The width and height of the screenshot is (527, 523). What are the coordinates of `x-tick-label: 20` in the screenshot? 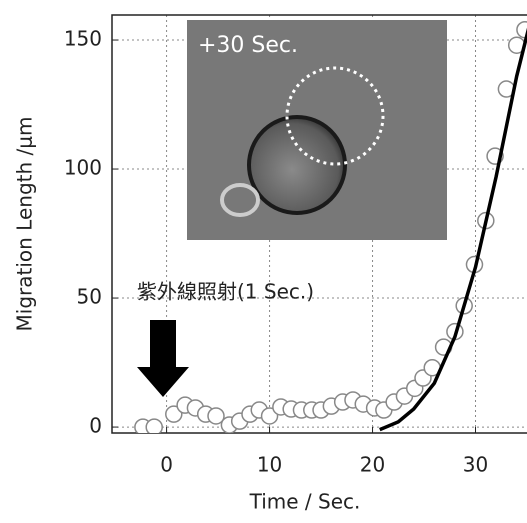 It's located at (372, 465).